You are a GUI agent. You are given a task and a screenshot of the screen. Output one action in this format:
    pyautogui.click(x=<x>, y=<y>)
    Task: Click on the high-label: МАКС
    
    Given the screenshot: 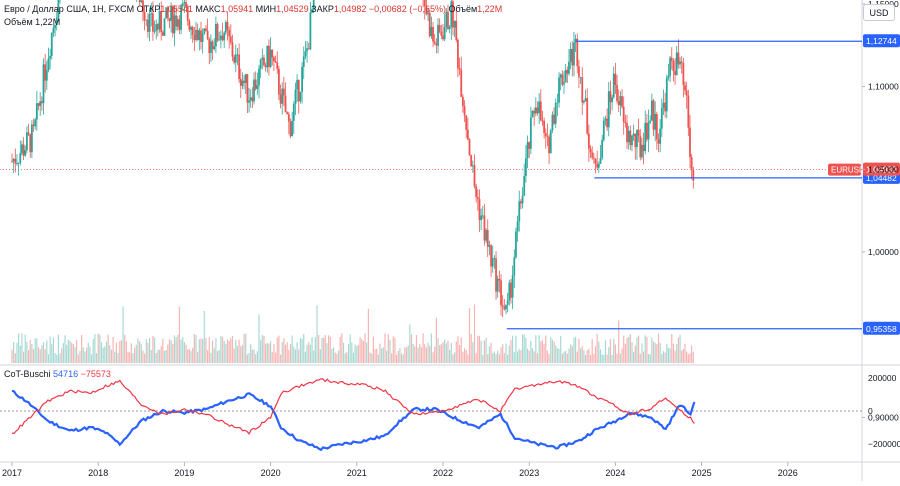 What is the action you would take?
    pyautogui.click(x=208, y=9)
    